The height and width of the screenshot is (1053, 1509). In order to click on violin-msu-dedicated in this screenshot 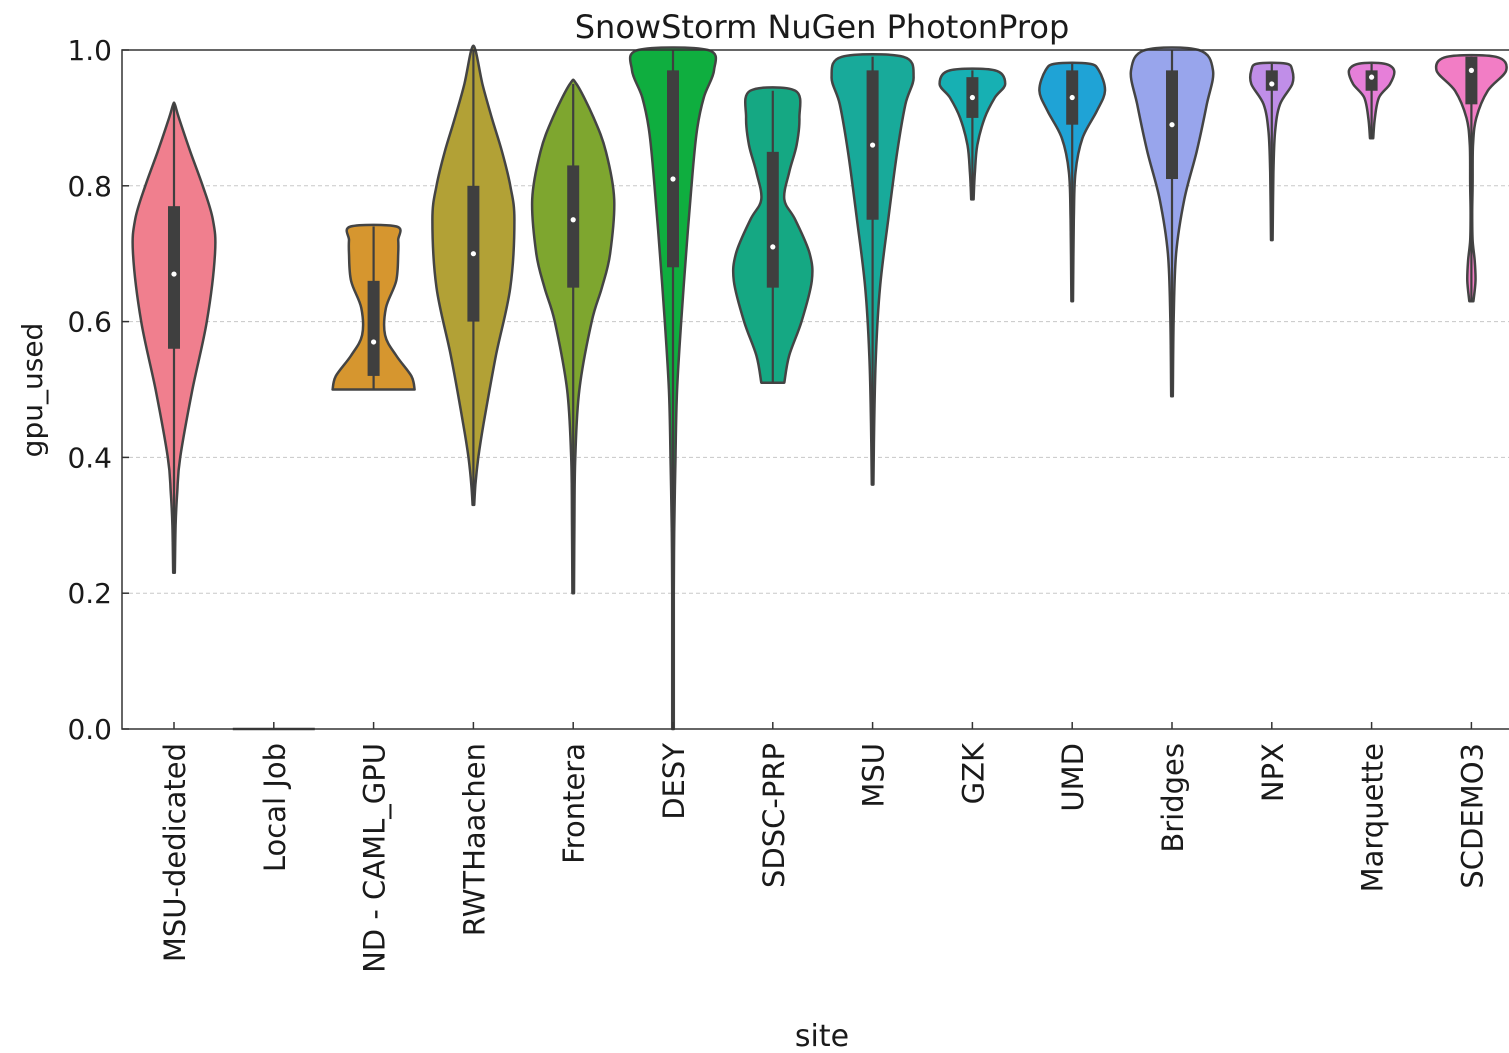, I will do `click(174, 338)`.